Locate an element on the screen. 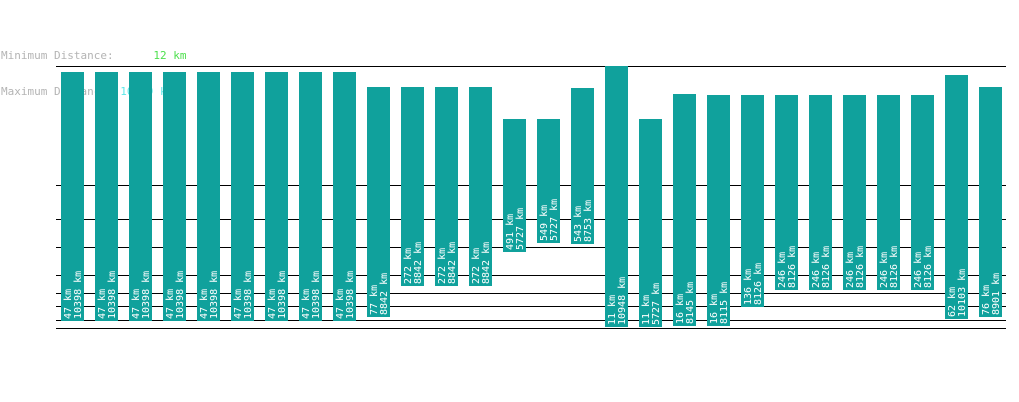  min-distance-row: Minimum Distance: 12 km is located at coordinates (93, 56).